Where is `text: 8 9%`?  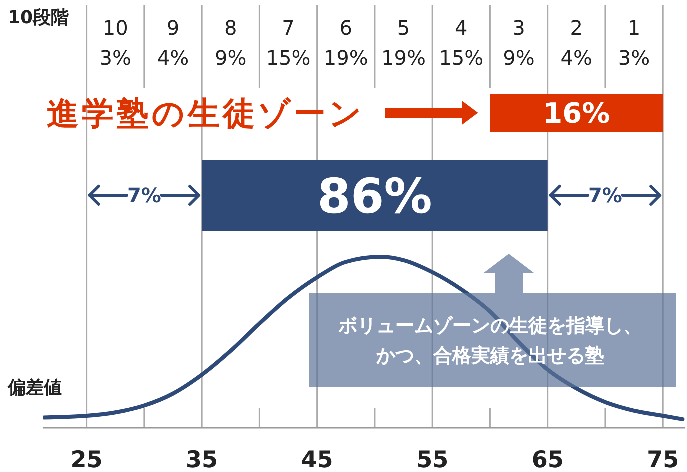 text: 8 9% is located at coordinates (231, 43).